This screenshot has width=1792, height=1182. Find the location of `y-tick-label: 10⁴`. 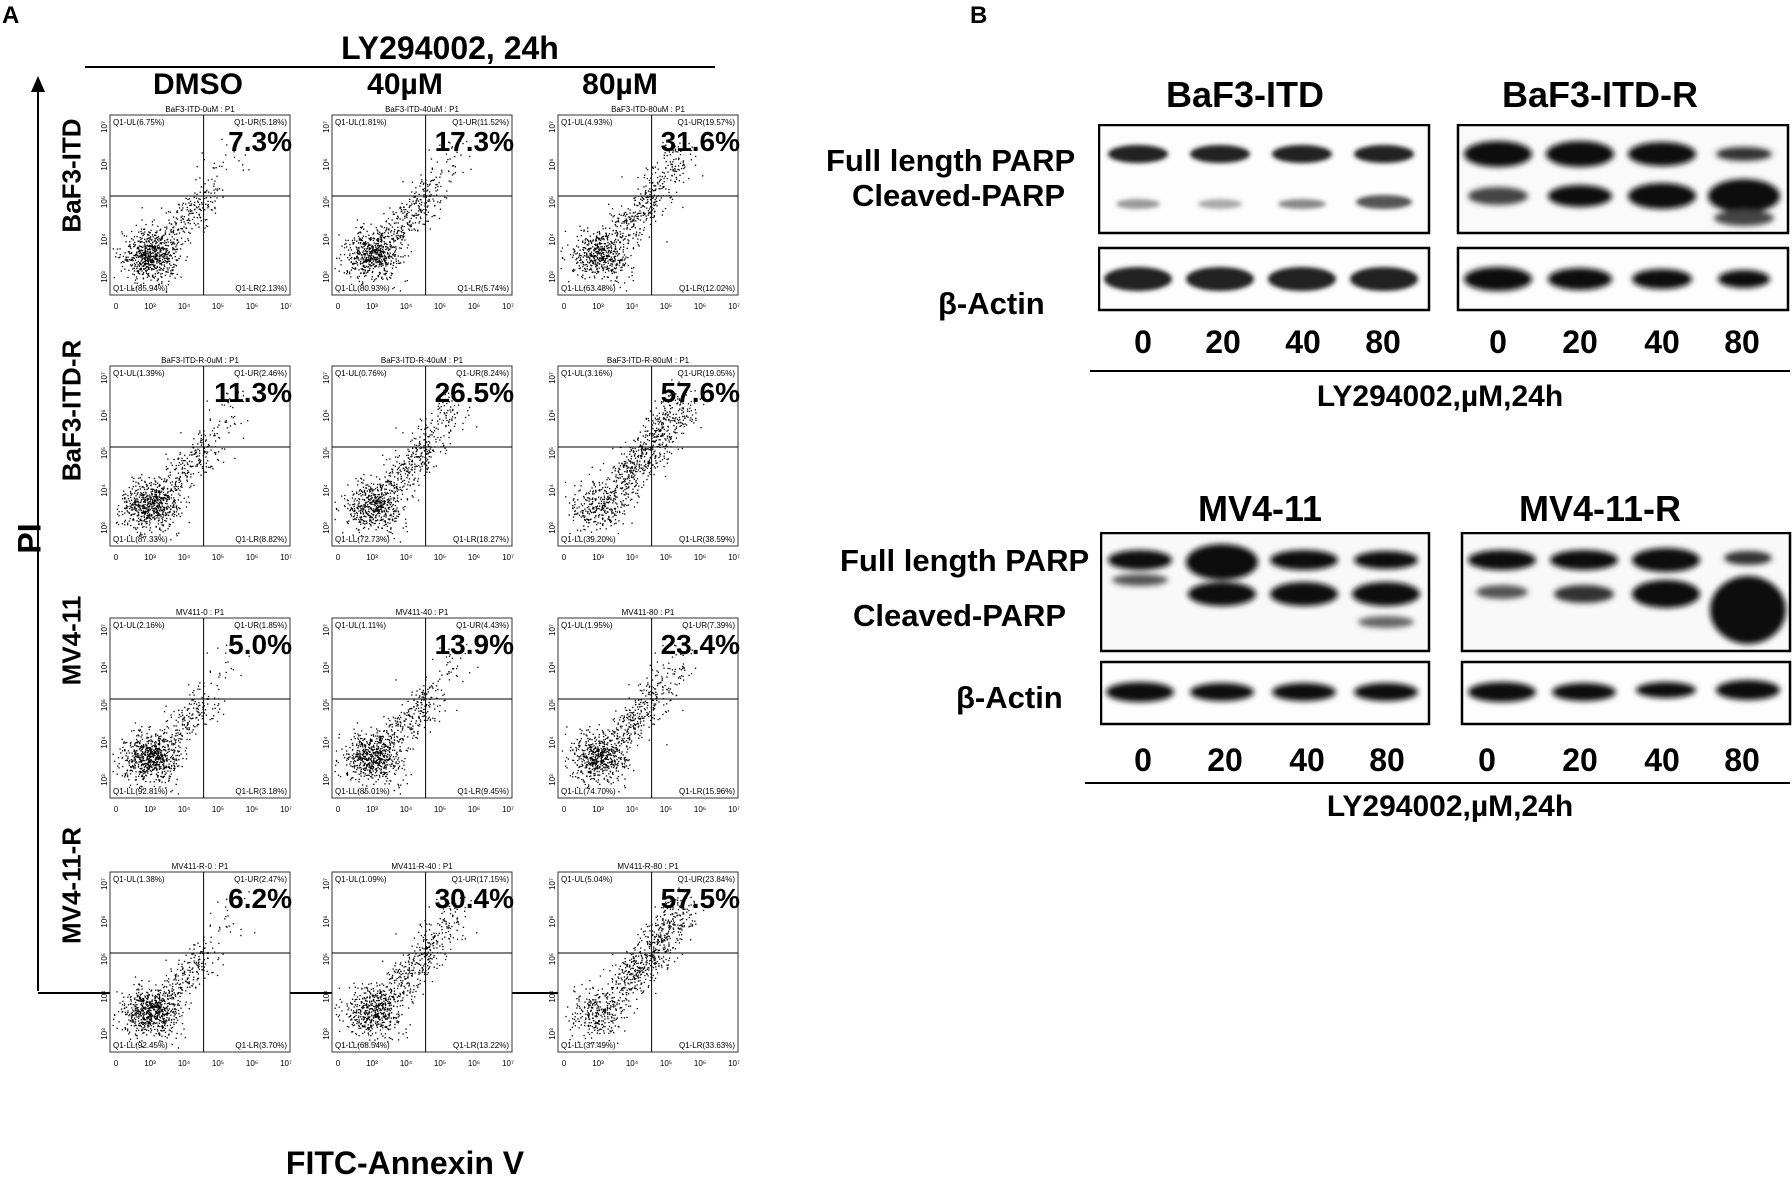

y-tick-label: 10⁴ is located at coordinates (552, 239).